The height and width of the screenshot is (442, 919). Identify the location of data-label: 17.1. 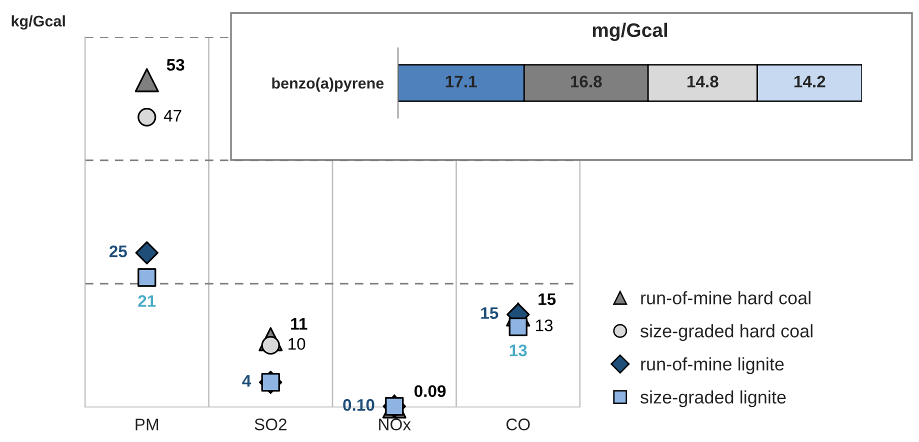
(461, 82).